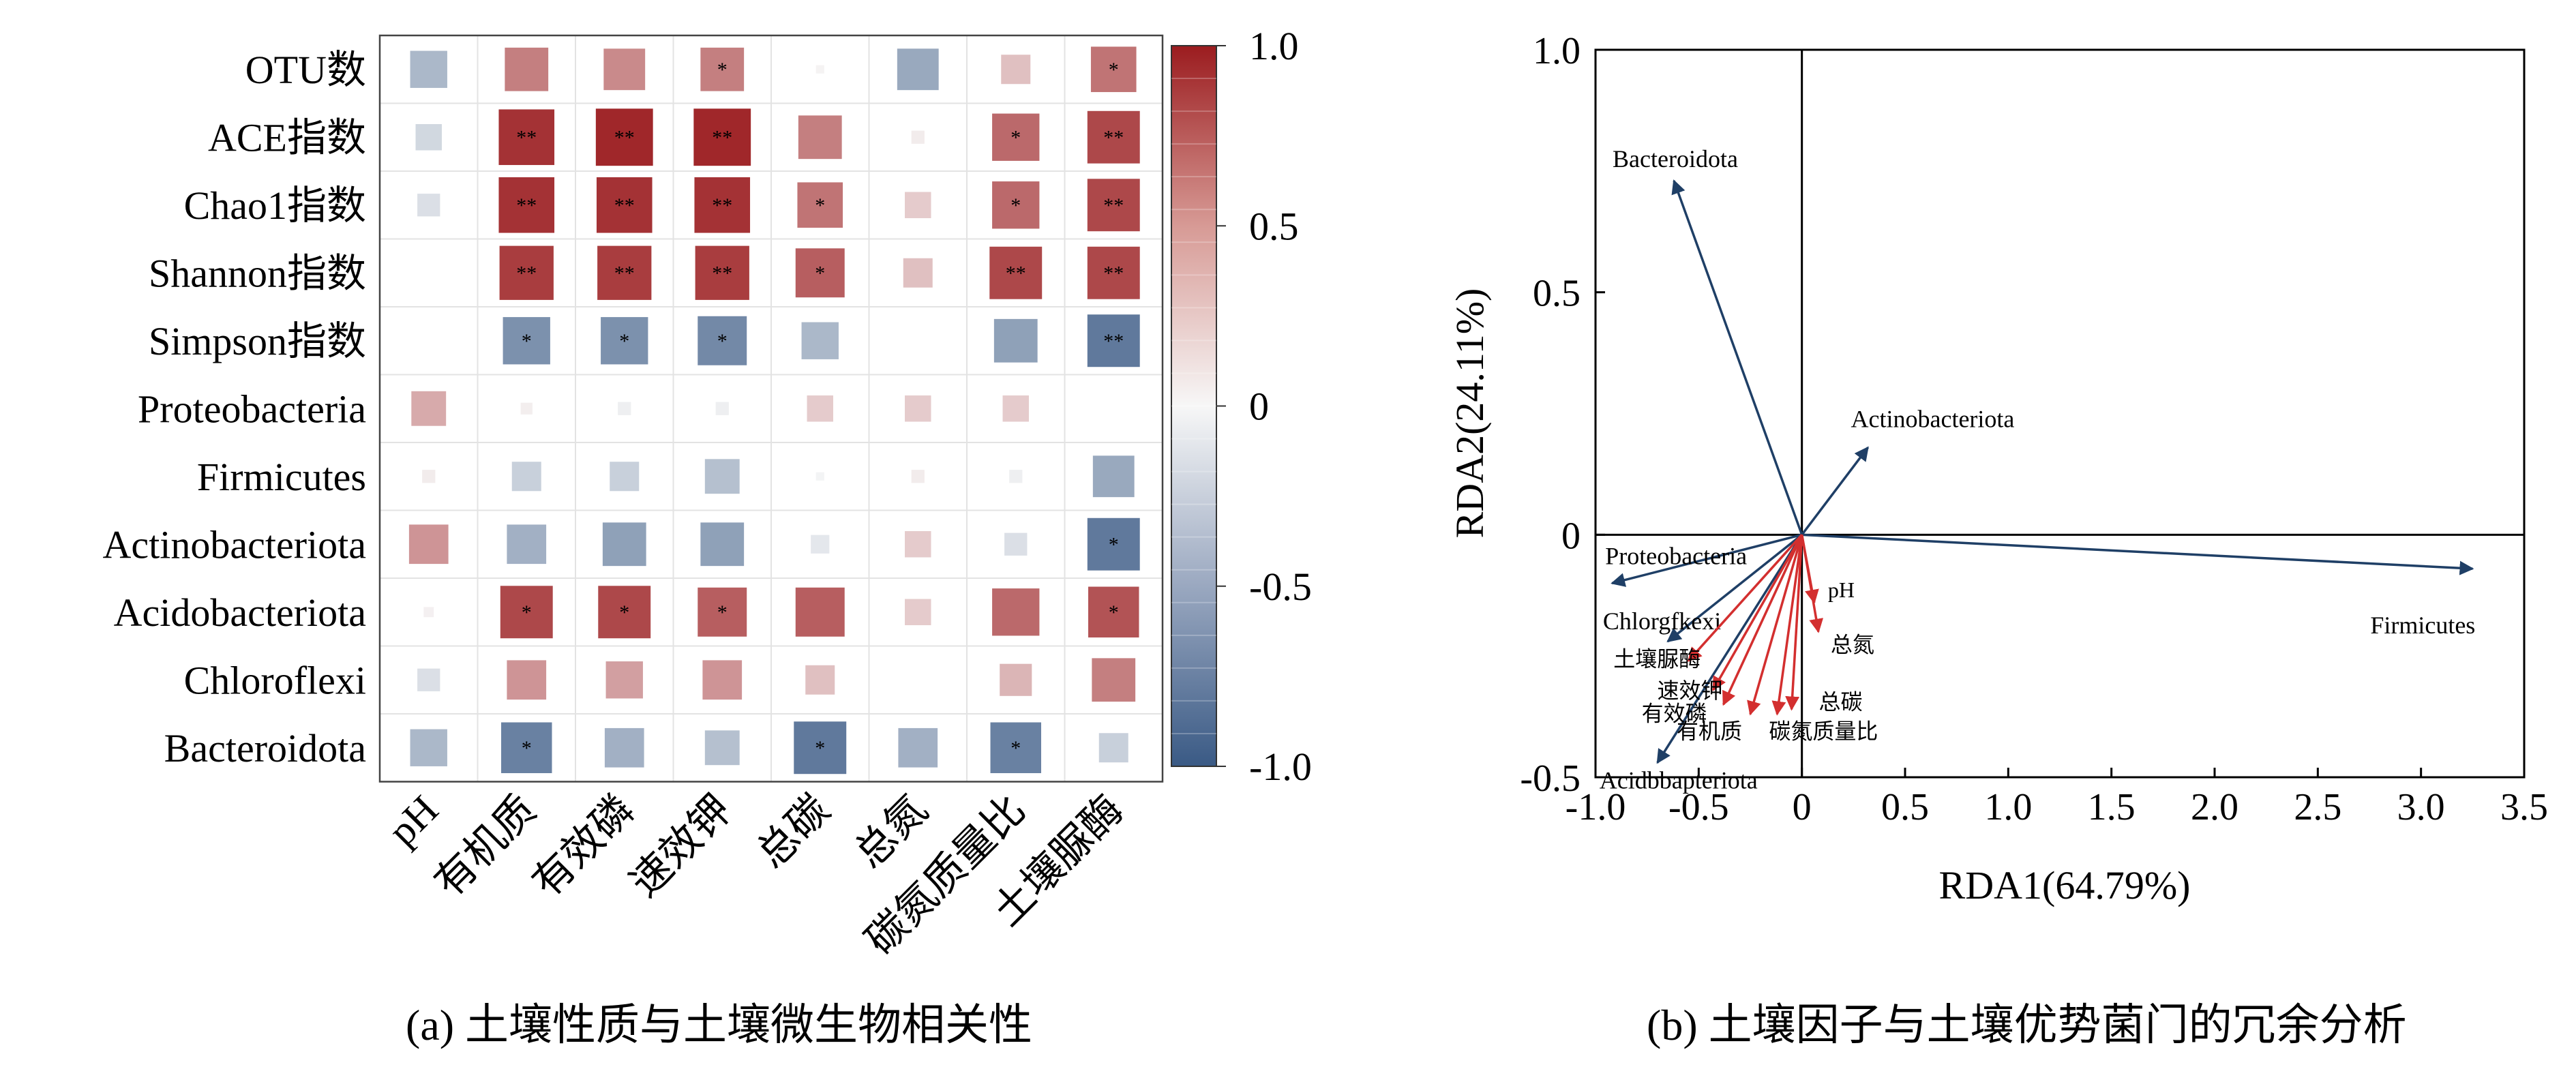 Image resolution: width=2576 pixels, height=1082 pixels. I want to click on species-label: Acidbbapteriota, so click(1679, 780).